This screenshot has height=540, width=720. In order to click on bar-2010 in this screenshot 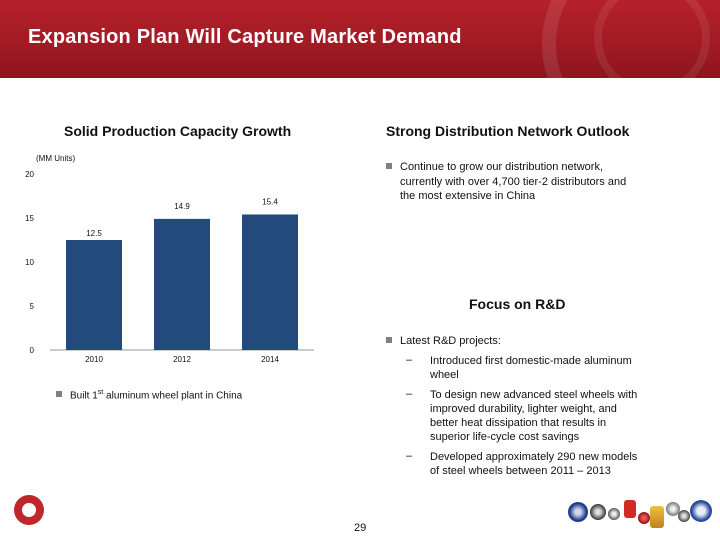, I will do `click(94, 295)`.